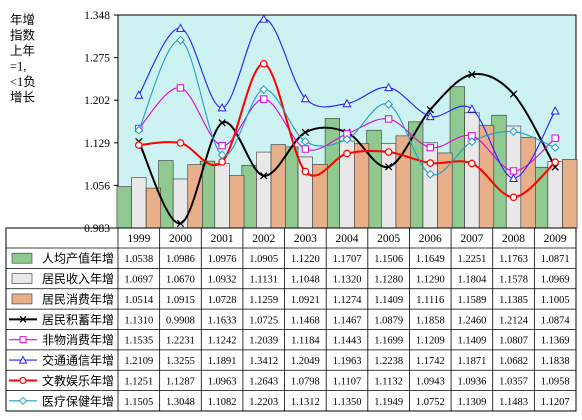  Describe the element at coordinates (97, 16) in the screenshot. I see `y-tick-label: 1.348` at that location.